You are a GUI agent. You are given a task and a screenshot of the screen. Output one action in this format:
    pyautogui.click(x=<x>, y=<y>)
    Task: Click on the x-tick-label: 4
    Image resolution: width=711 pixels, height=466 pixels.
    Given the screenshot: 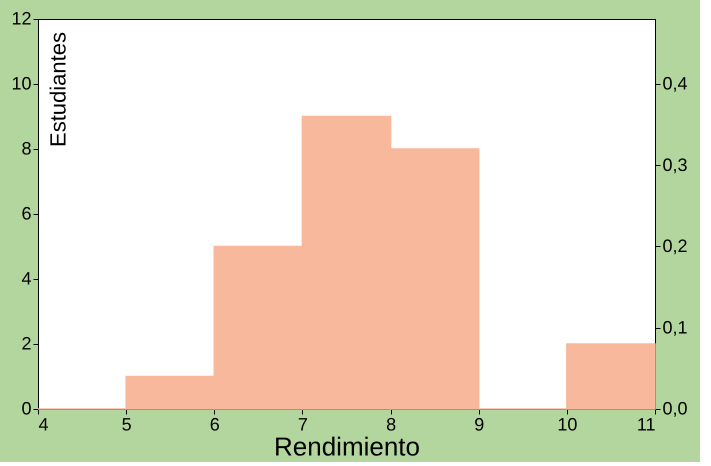 What is the action you would take?
    pyautogui.click(x=43, y=424)
    